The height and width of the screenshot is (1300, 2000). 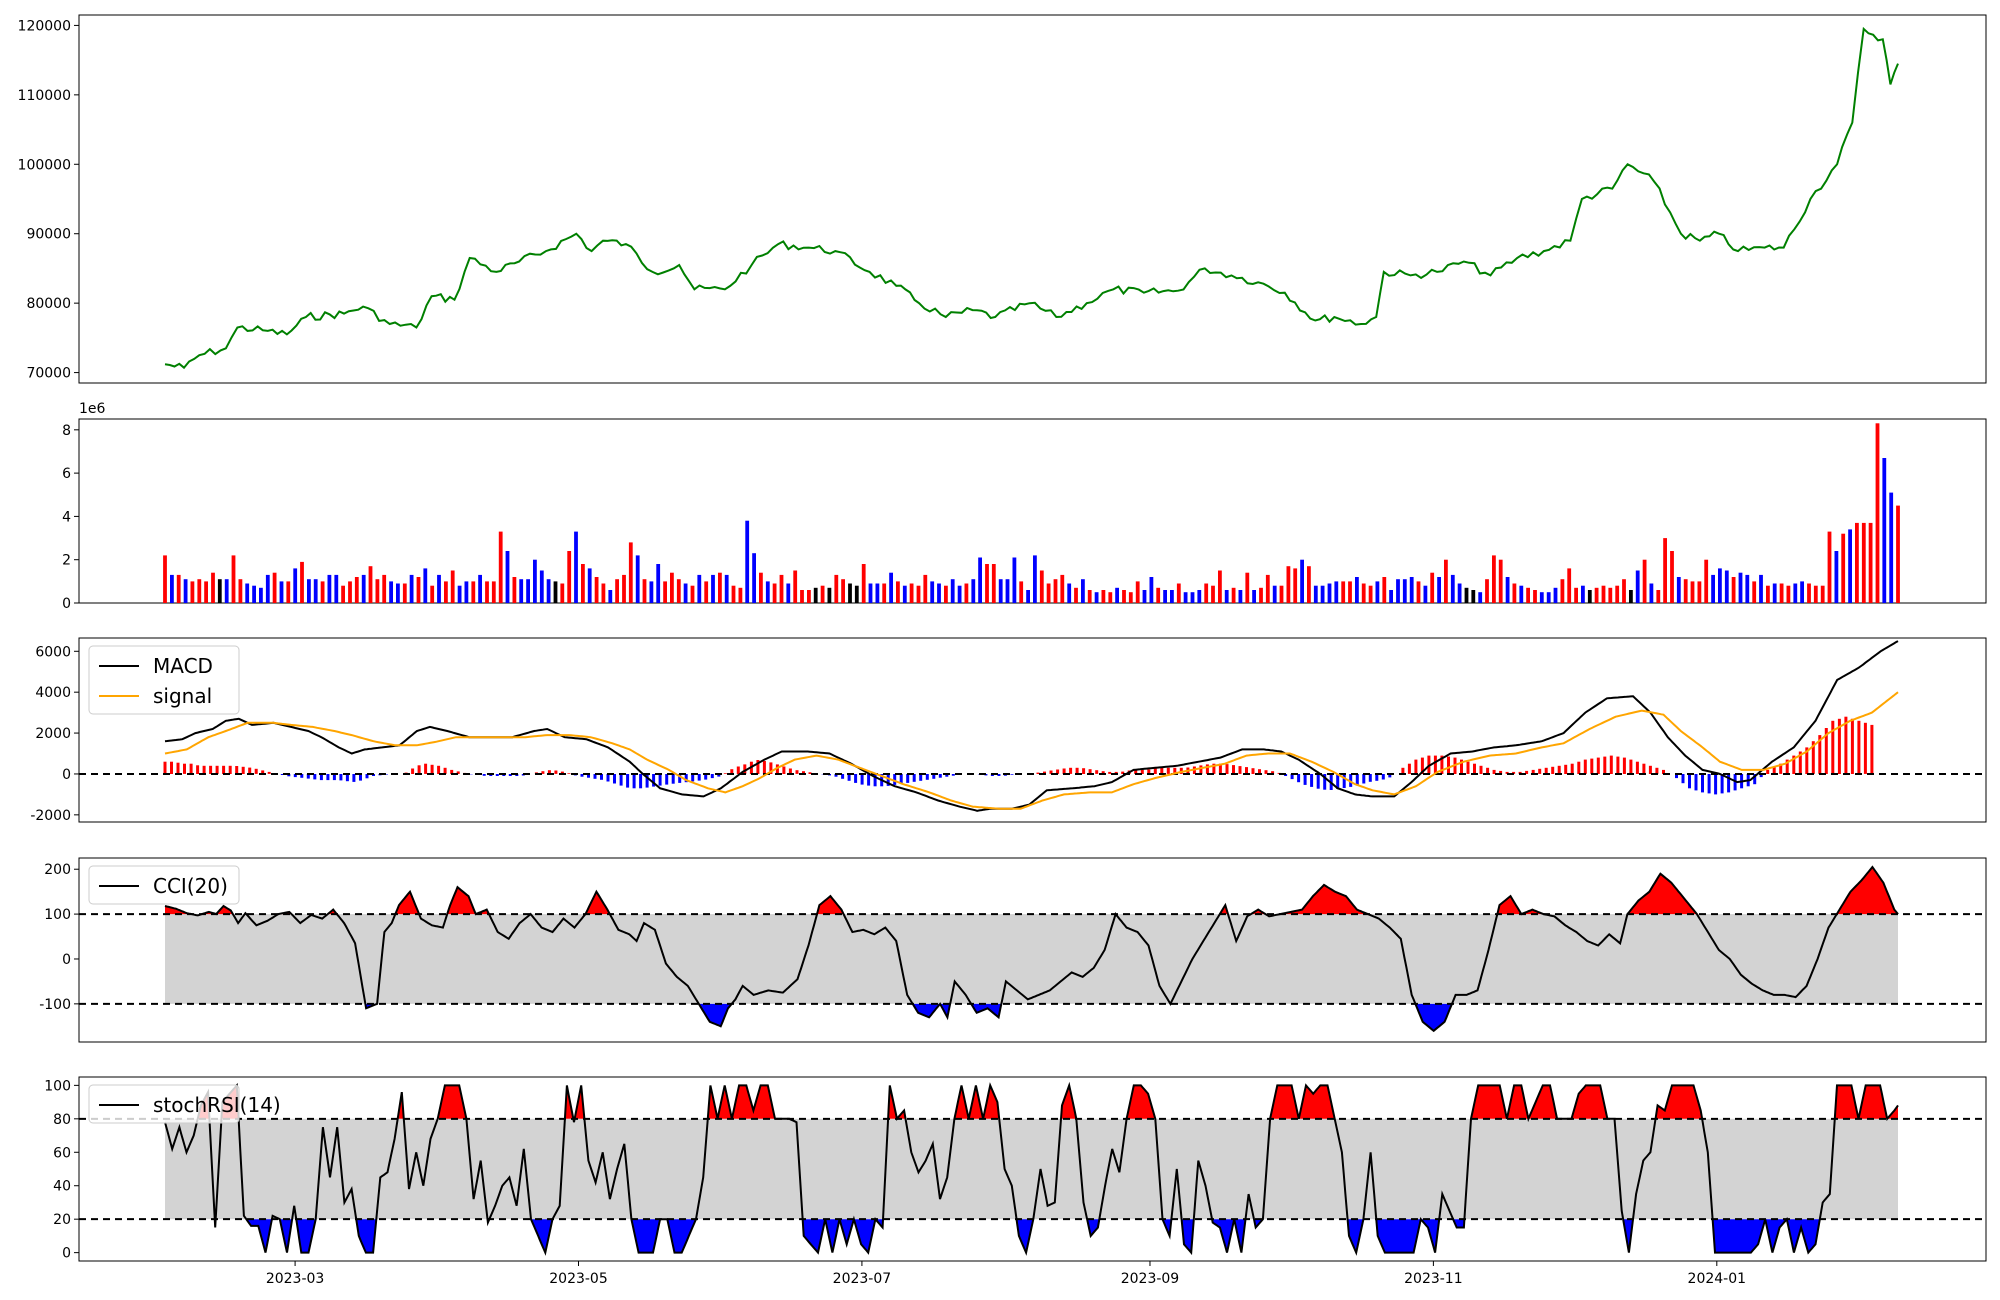 What do you see at coordinates (62, 1120) in the screenshot?
I see `stochrsi-ytick-label: 80` at bounding box center [62, 1120].